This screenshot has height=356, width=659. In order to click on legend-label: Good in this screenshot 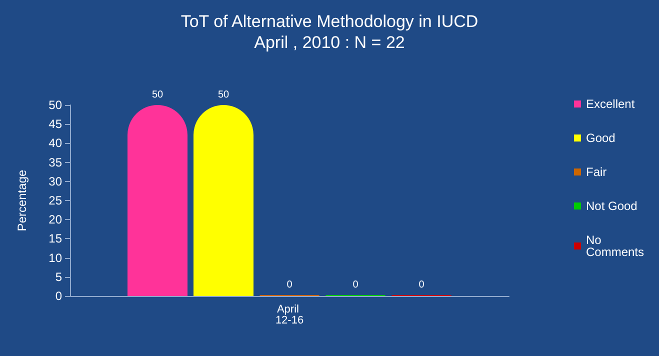, I will do `click(601, 138)`.